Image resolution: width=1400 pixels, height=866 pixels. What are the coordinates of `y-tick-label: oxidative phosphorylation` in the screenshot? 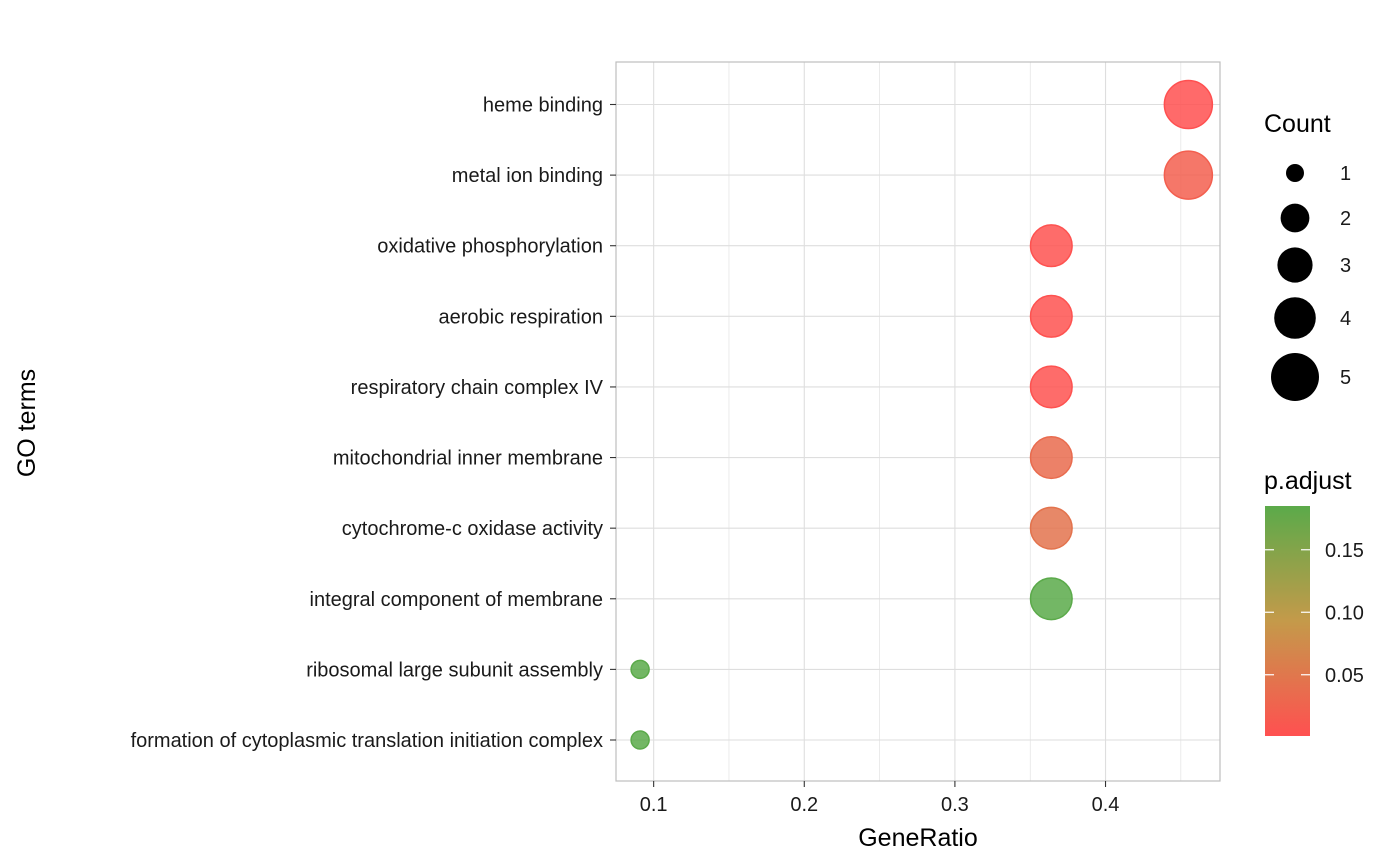 It's located at (490, 247).